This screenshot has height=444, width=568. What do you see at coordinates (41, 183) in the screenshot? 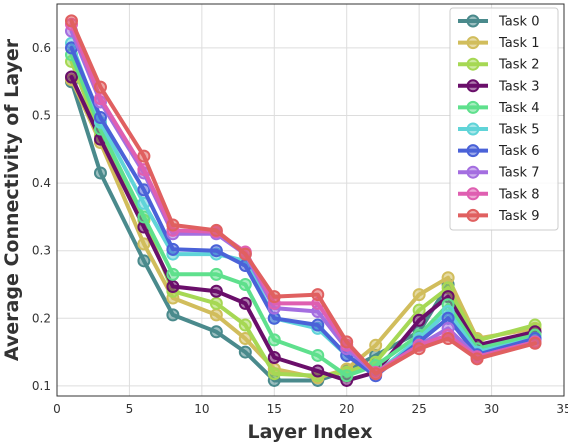
I see `y-tick-label: 0.4` at bounding box center [41, 183].